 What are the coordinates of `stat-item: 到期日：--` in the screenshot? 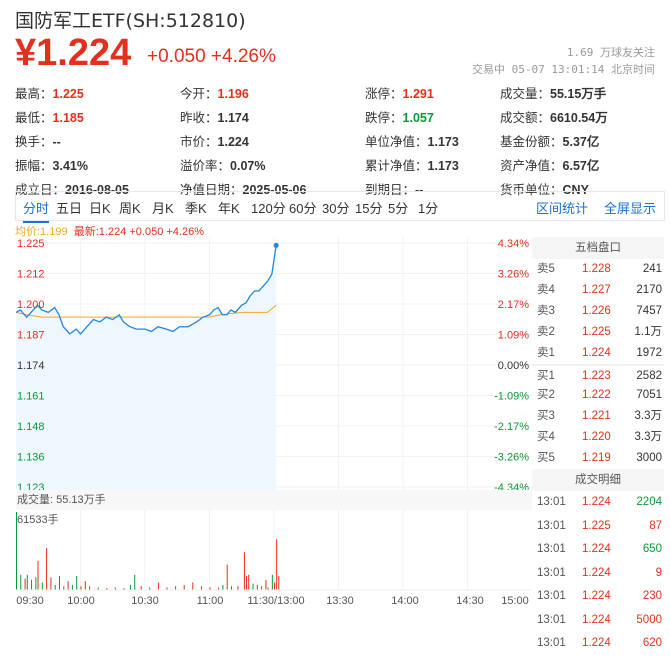 It's located at (394, 190).